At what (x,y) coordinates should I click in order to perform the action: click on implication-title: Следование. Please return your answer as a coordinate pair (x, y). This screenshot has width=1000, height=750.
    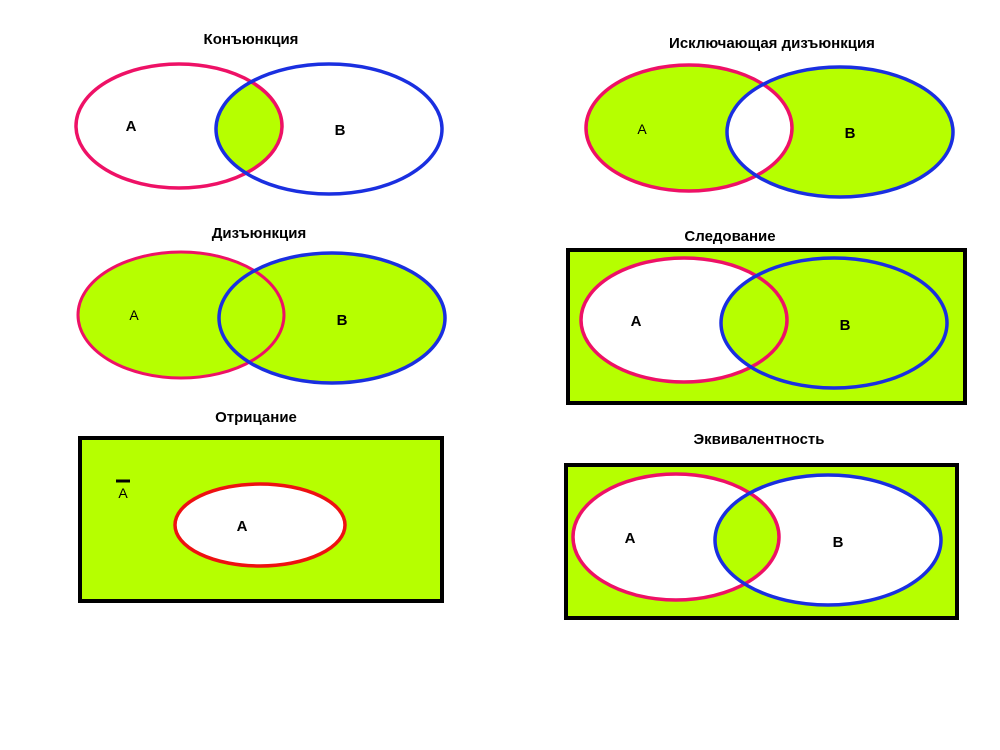
    Looking at the image, I should click on (729, 236).